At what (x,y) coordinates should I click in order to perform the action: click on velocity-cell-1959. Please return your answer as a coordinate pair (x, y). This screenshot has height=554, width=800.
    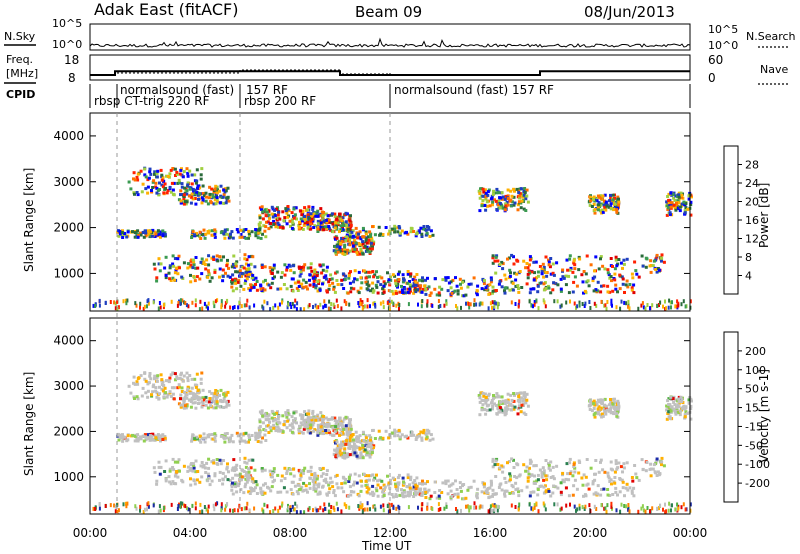
    Looking at the image, I should click on (197, 439).